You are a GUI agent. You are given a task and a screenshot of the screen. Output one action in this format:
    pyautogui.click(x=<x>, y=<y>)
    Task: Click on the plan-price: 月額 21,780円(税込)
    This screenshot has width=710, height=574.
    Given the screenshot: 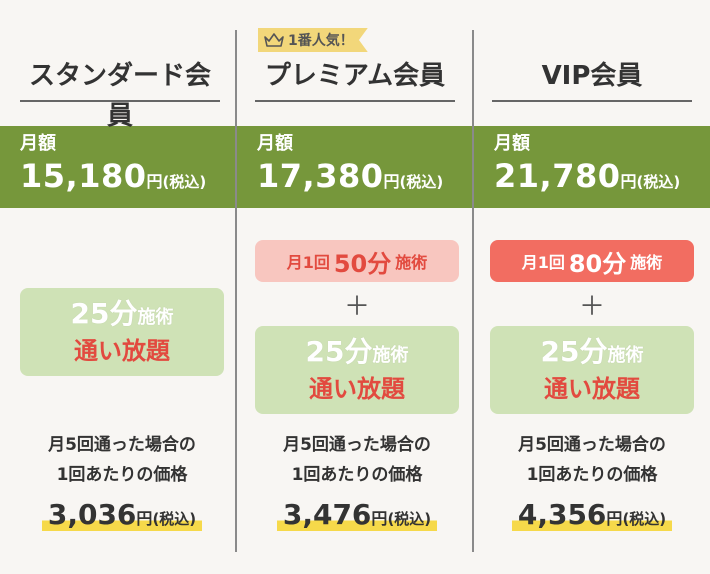 What is the action you would take?
    pyautogui.click(x=587, y=164)
    